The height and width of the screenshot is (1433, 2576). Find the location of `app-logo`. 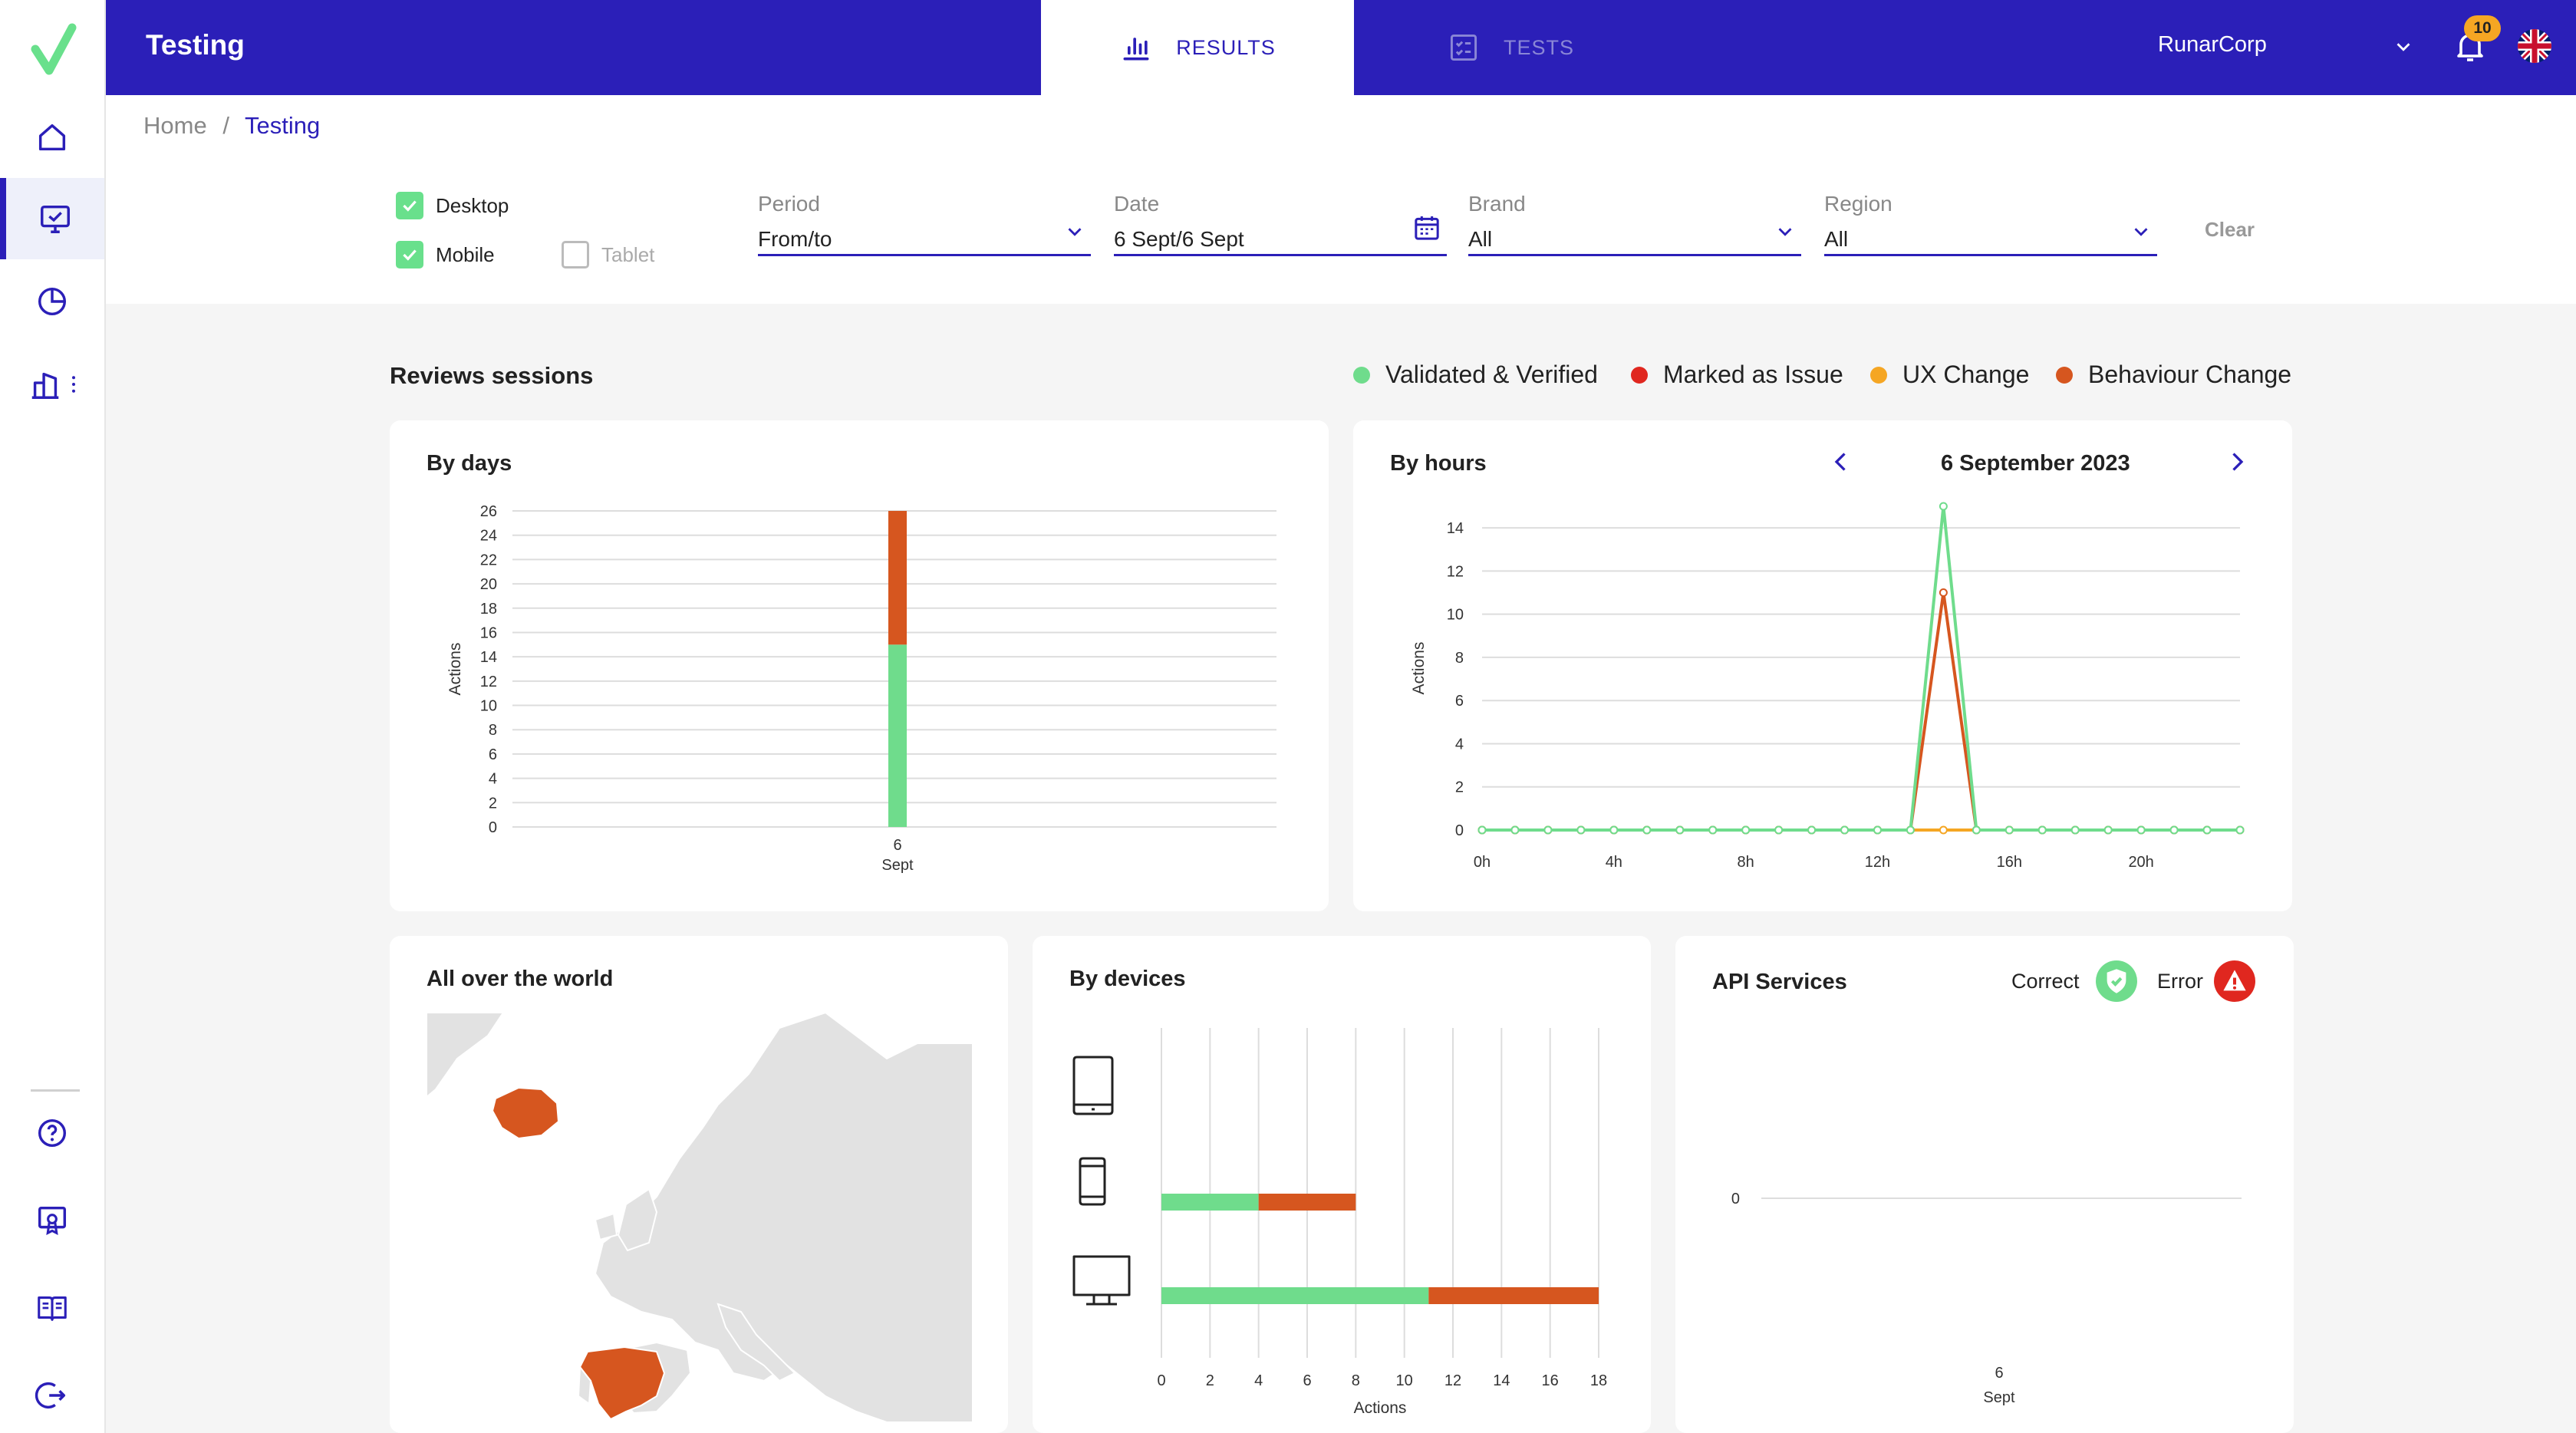

app-logo is located at coordinates (54, 50).